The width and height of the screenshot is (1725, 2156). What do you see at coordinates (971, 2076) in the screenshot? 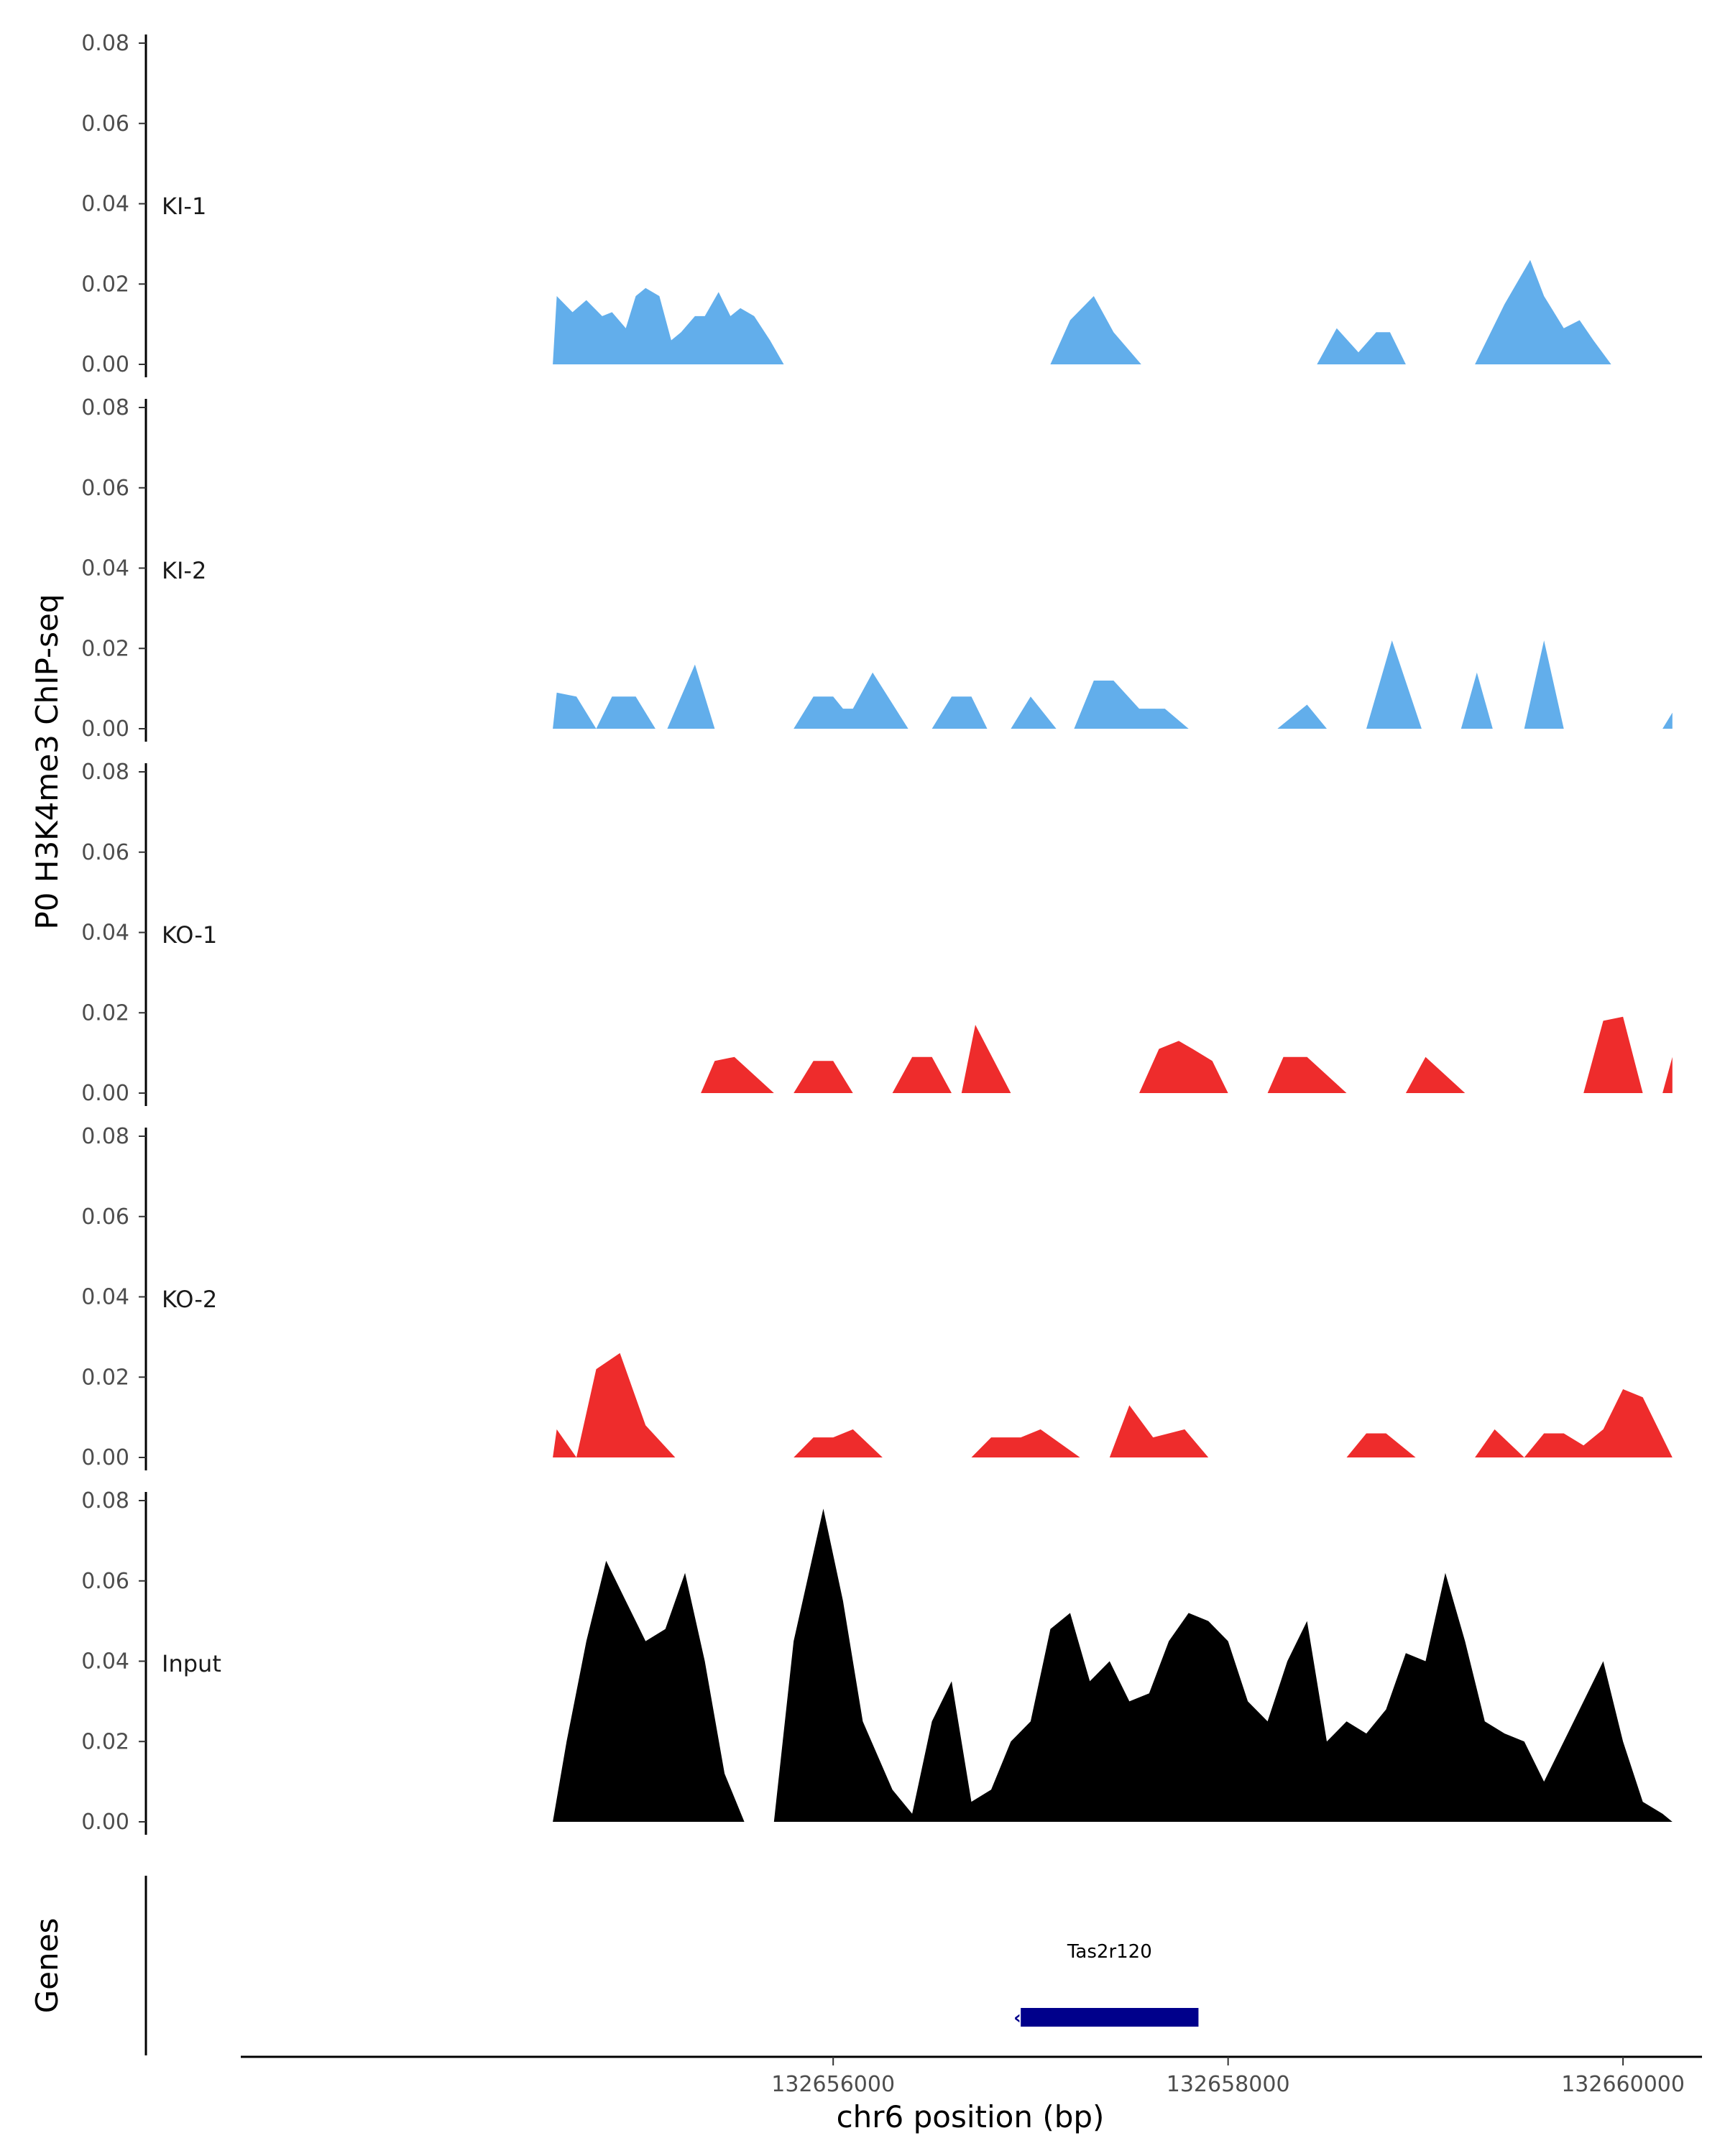
I see `x-axis: 132656000 132658000 132660000` at bounding box center [971, 2076].